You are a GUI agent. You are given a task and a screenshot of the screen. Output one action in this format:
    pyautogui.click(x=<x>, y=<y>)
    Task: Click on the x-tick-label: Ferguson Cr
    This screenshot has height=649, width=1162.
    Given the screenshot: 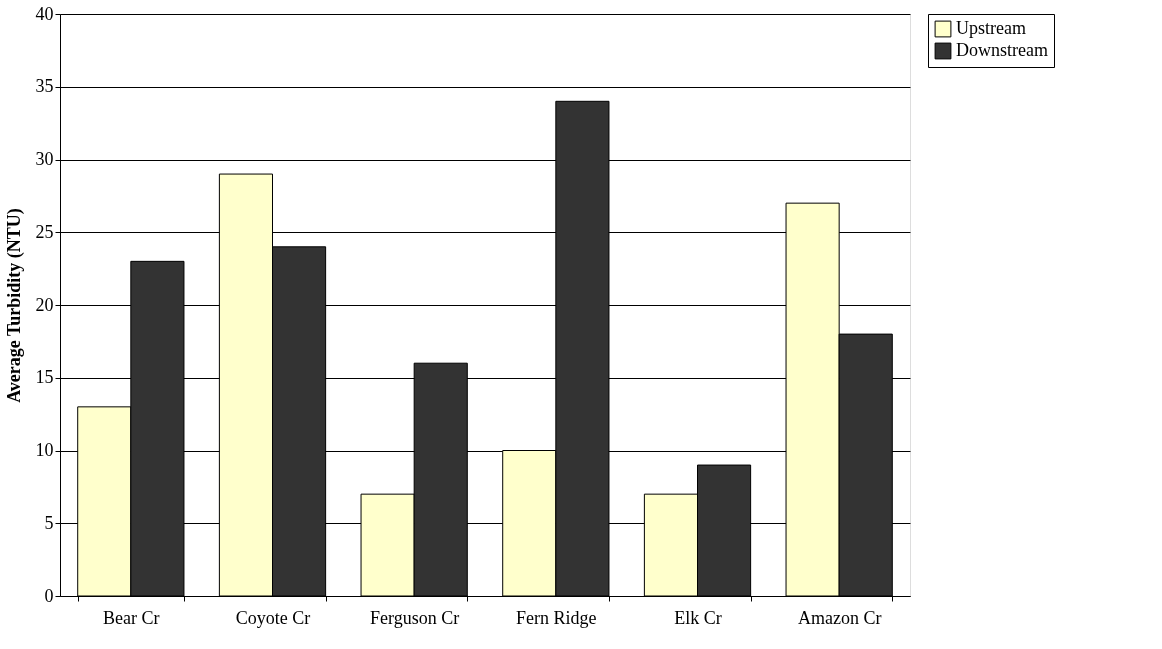 What is the action you would take?
    pyautogui.click(x=415, y=617)
    